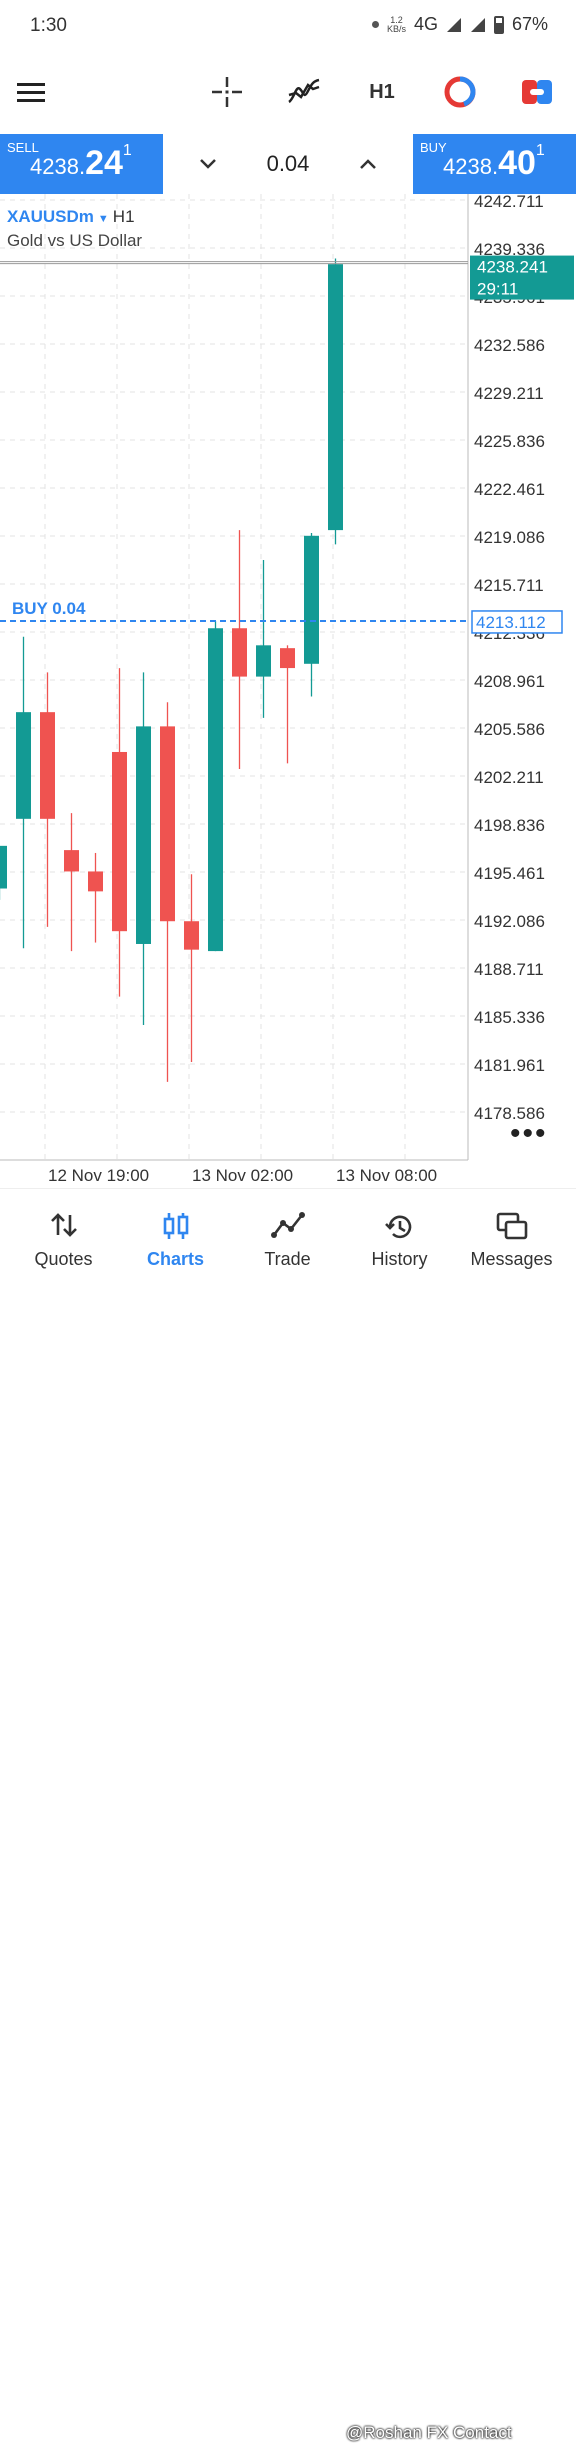  I want to click on nav-history: History, so click(399, 1235).